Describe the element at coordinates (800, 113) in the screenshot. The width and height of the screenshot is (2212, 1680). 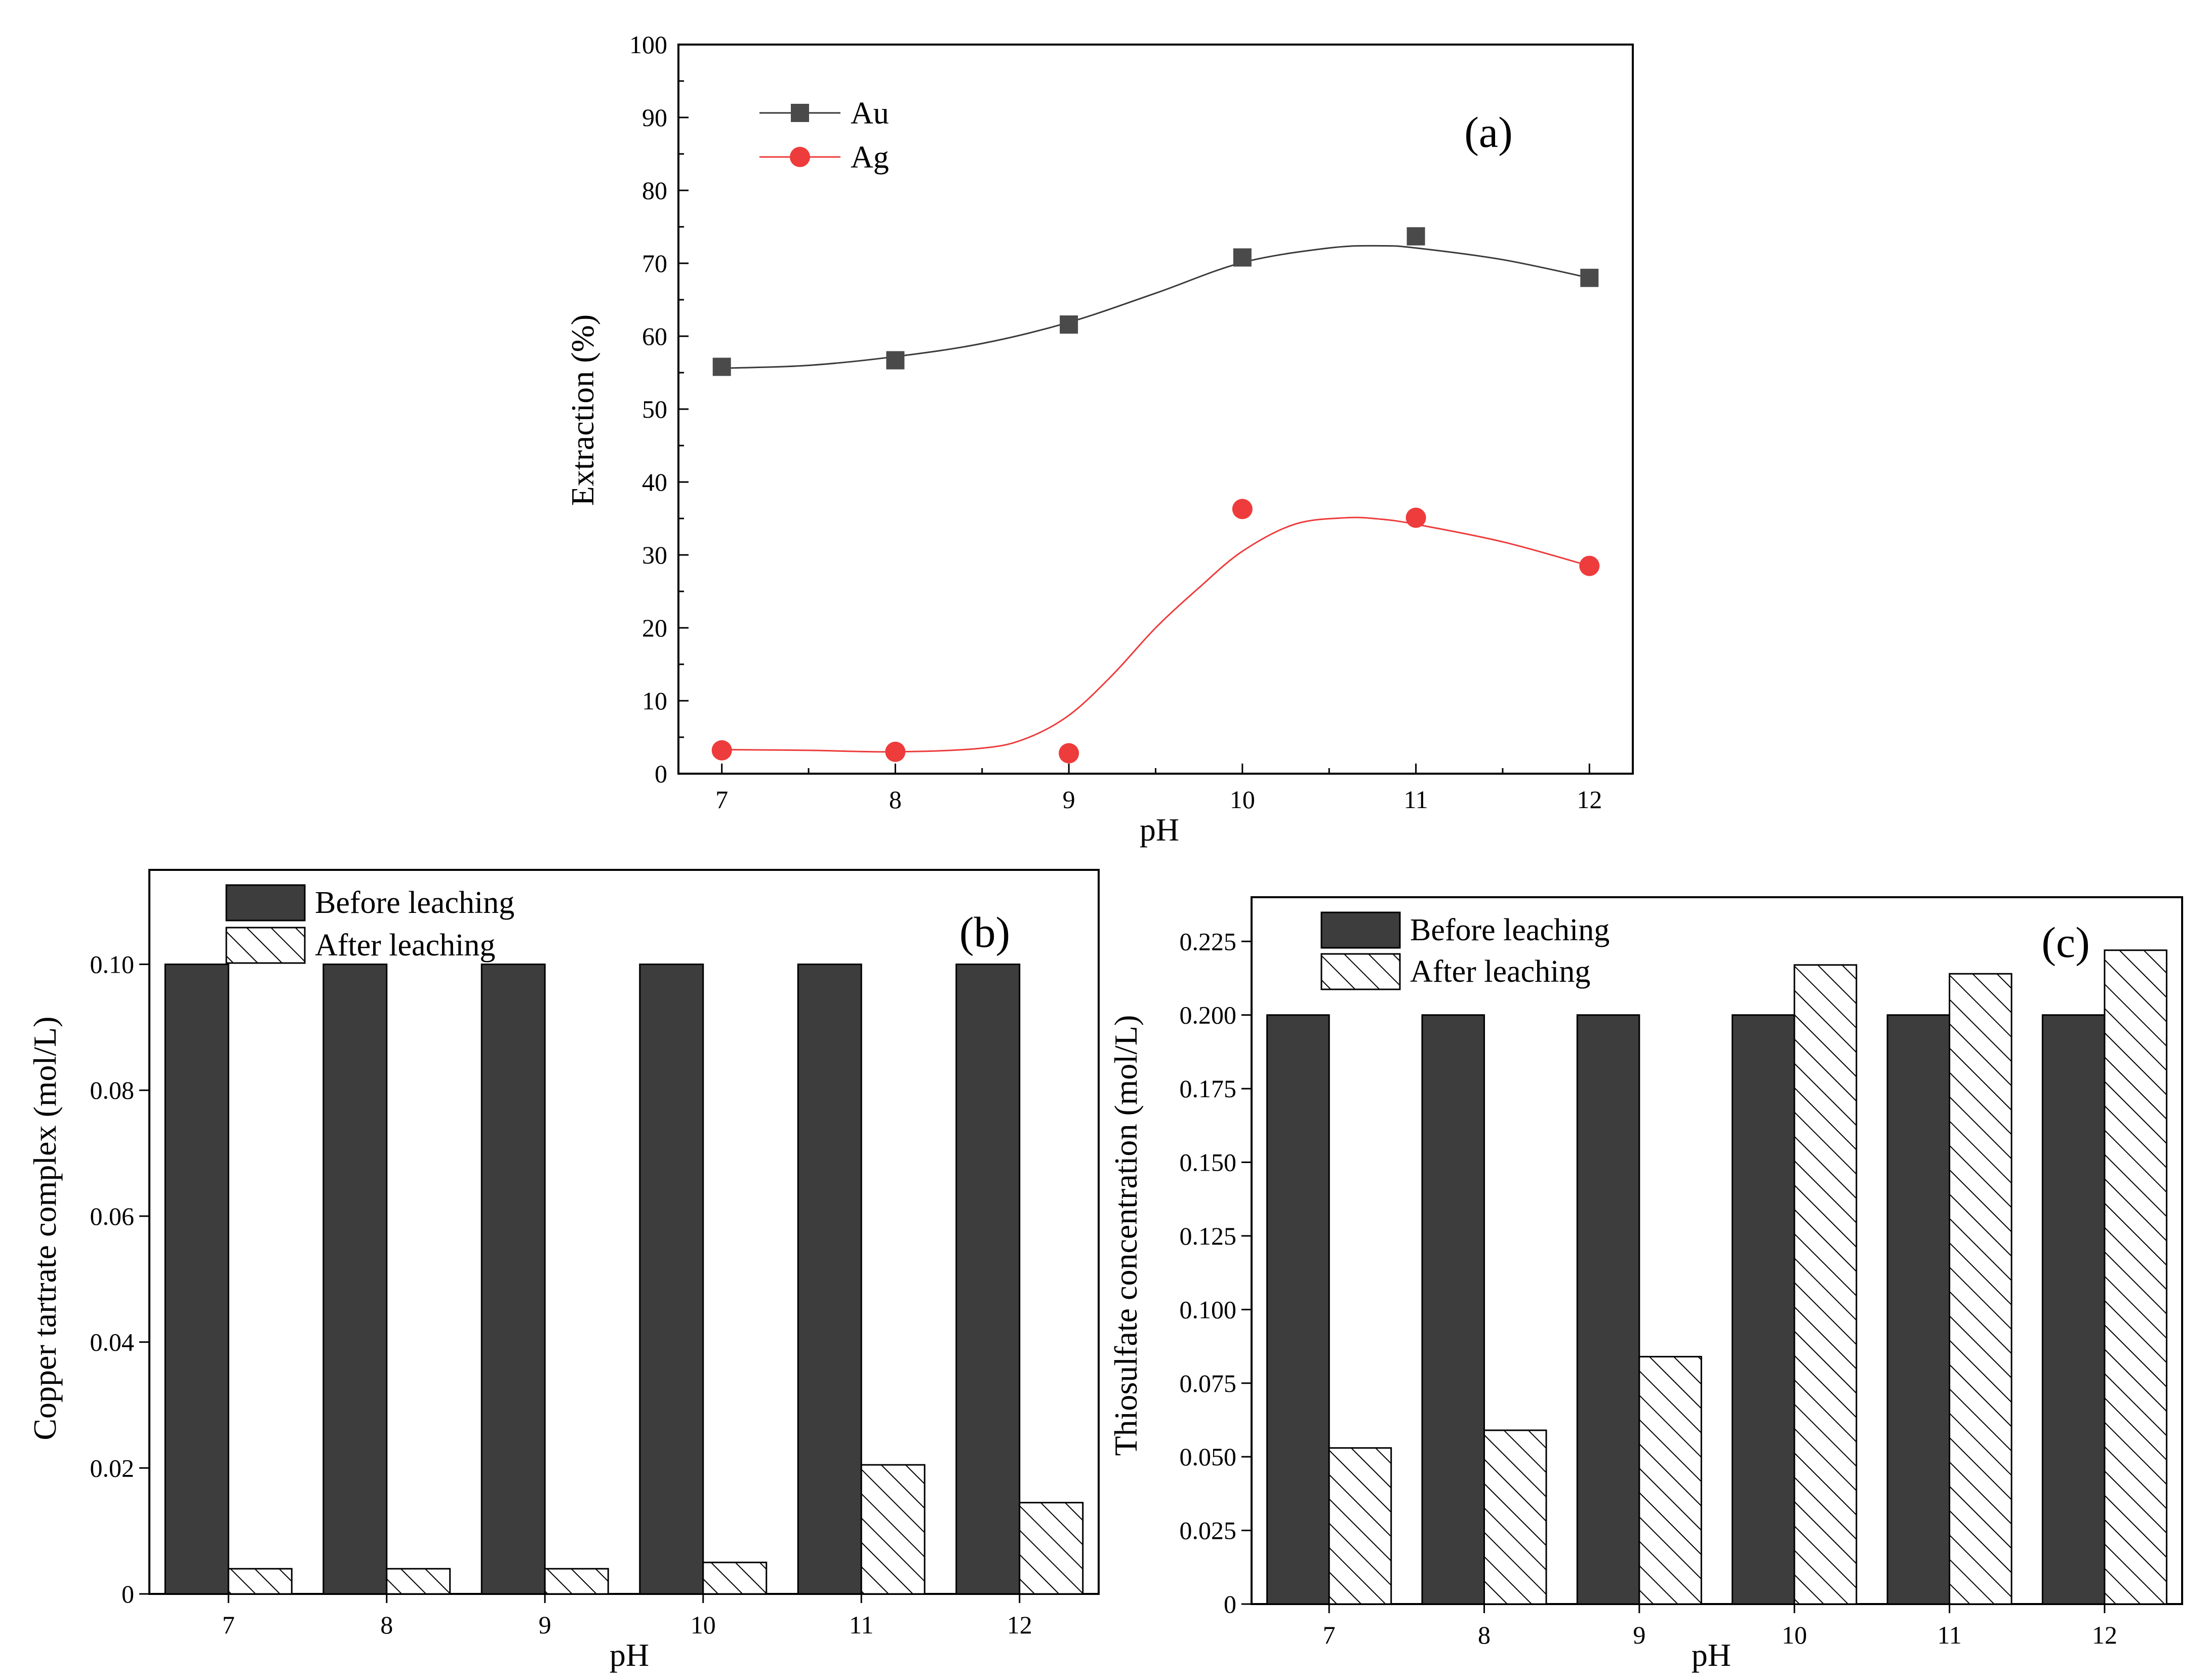
I see `legend-au-marker` at that location.